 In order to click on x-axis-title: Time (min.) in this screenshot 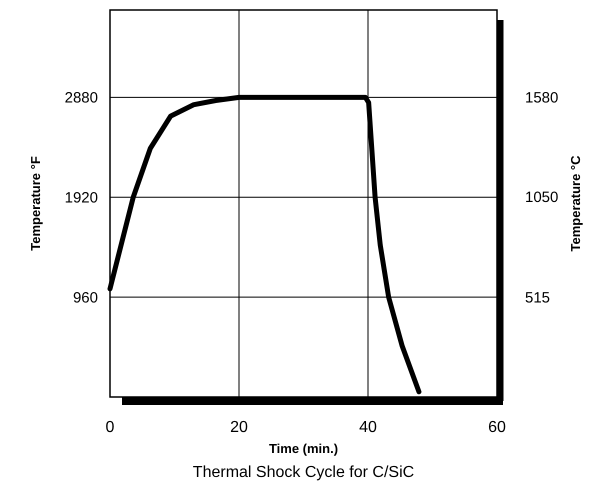, I will do `click(303, 448)`.